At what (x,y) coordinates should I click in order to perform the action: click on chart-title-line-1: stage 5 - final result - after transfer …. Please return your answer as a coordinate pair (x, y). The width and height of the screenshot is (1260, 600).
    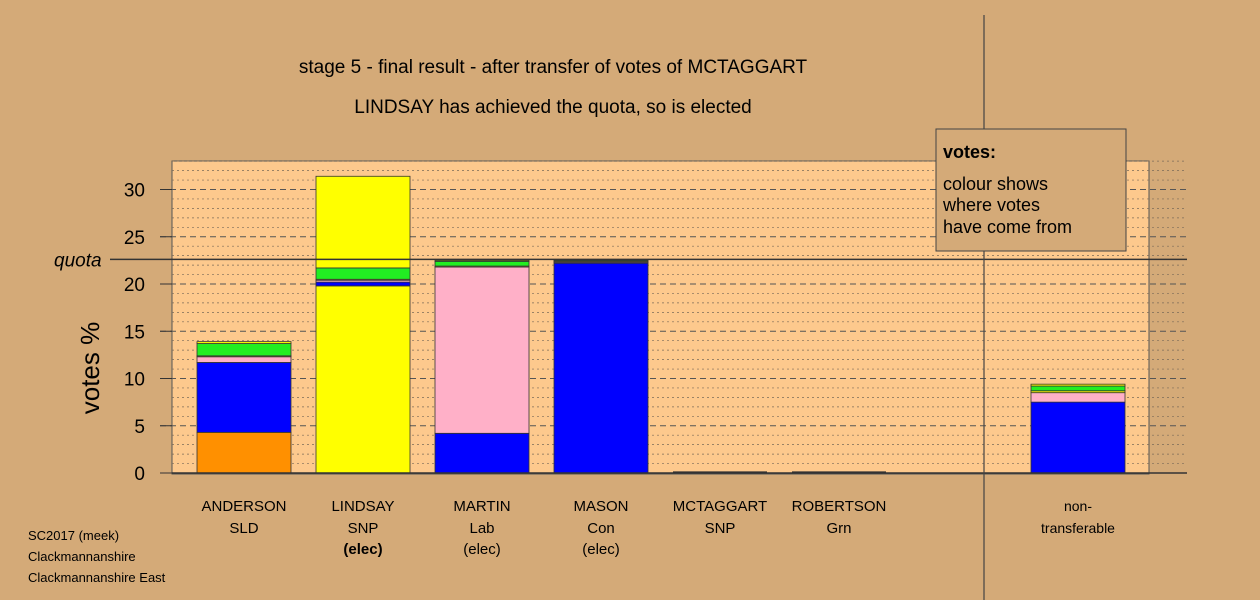
    Looking at the image, I should click on (553, 67).